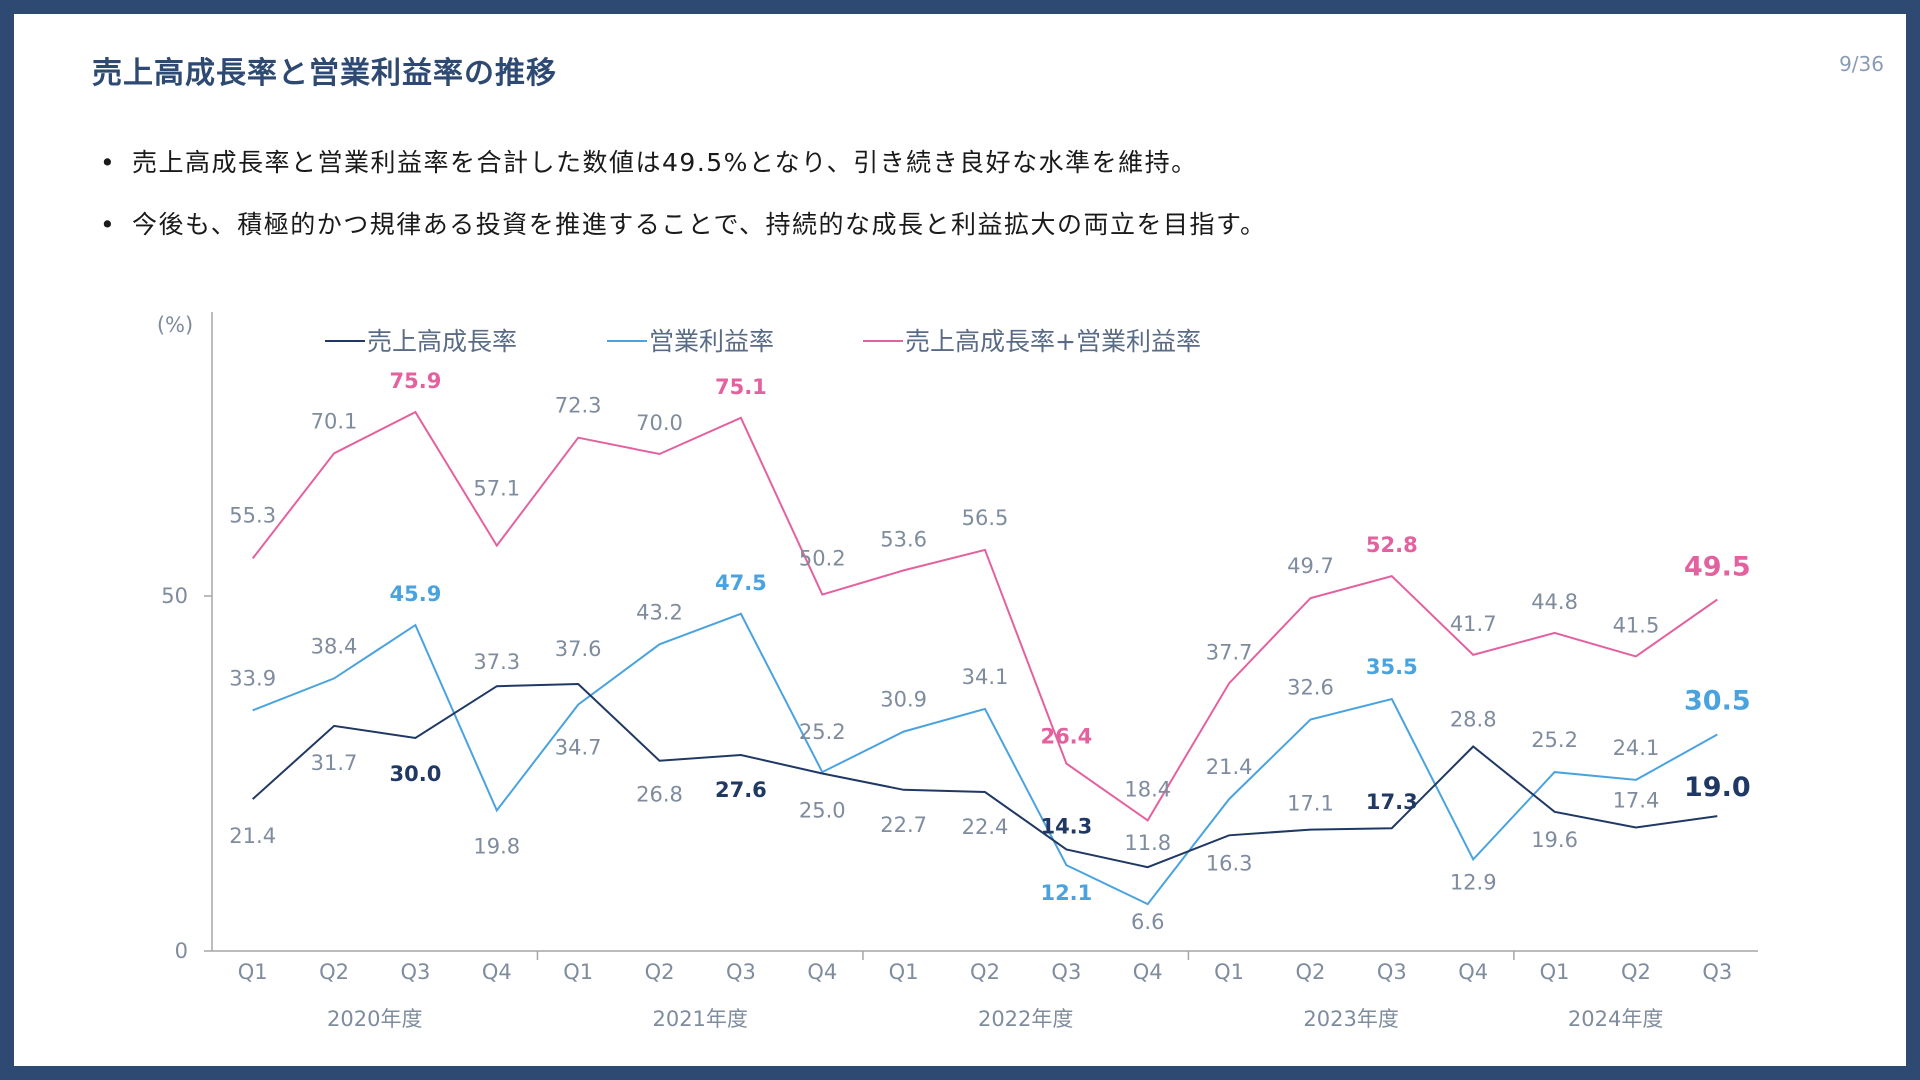 Image resolution: width=1920 pixels, height=1080 pixels. Describe the element at coordinates (416, 774) in the screenshot. I see `data-label-revenue-growth: 30.0` at that location.